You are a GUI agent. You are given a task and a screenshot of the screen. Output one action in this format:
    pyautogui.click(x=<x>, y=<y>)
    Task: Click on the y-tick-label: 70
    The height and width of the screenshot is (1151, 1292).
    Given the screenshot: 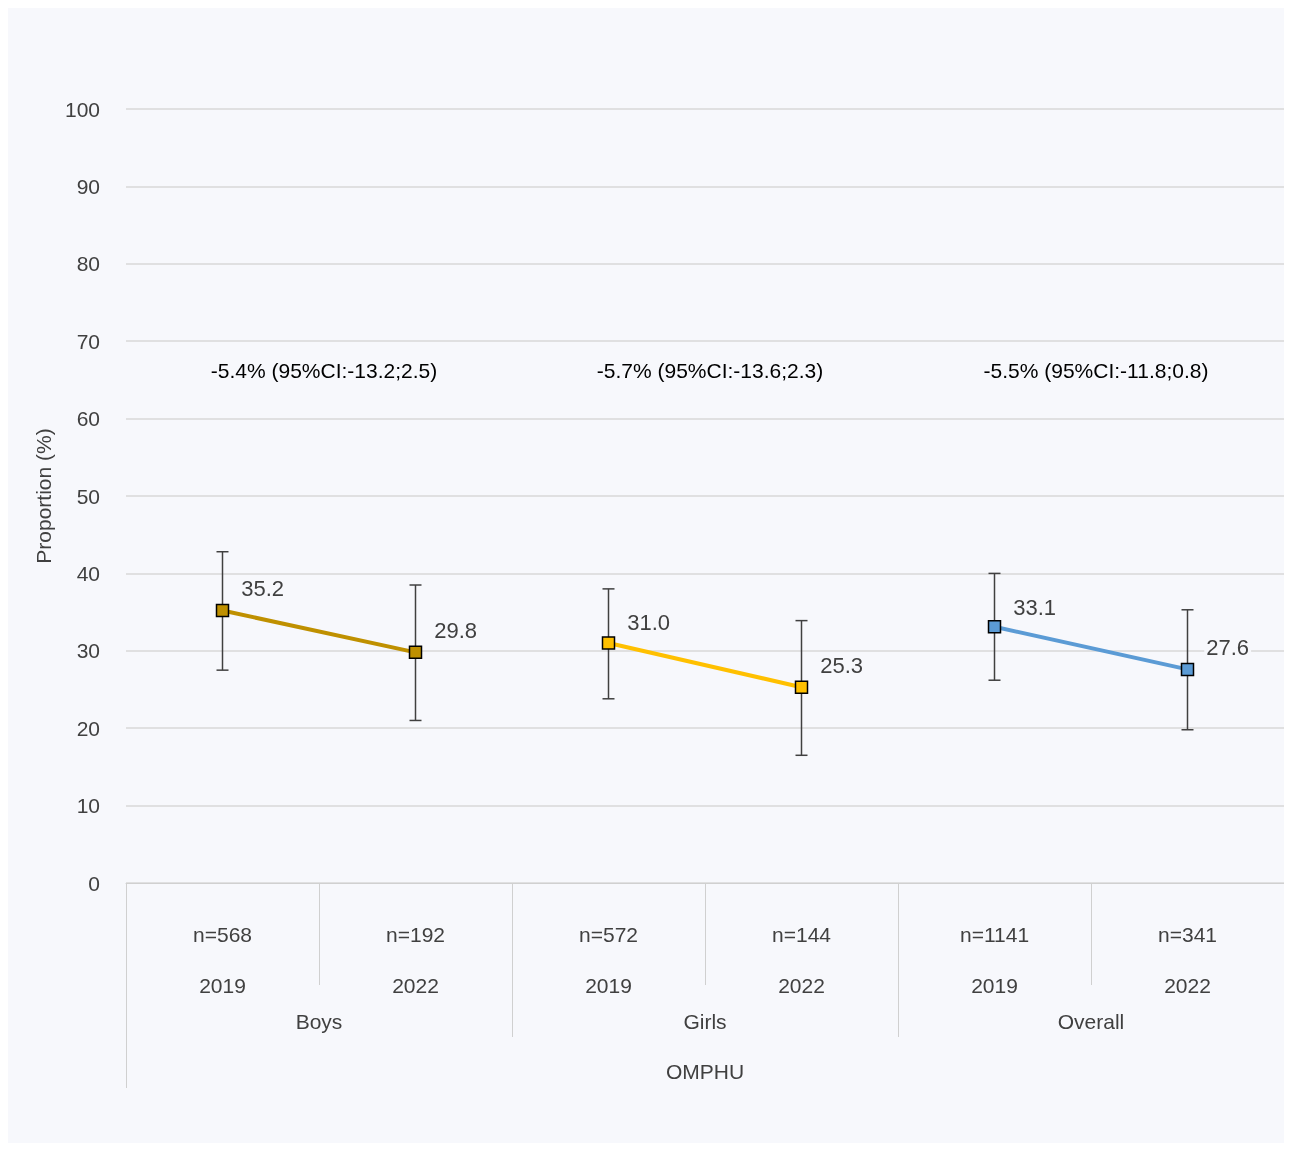 What is the action you would take?
    pyautogui.click(x=88, y=341)
    